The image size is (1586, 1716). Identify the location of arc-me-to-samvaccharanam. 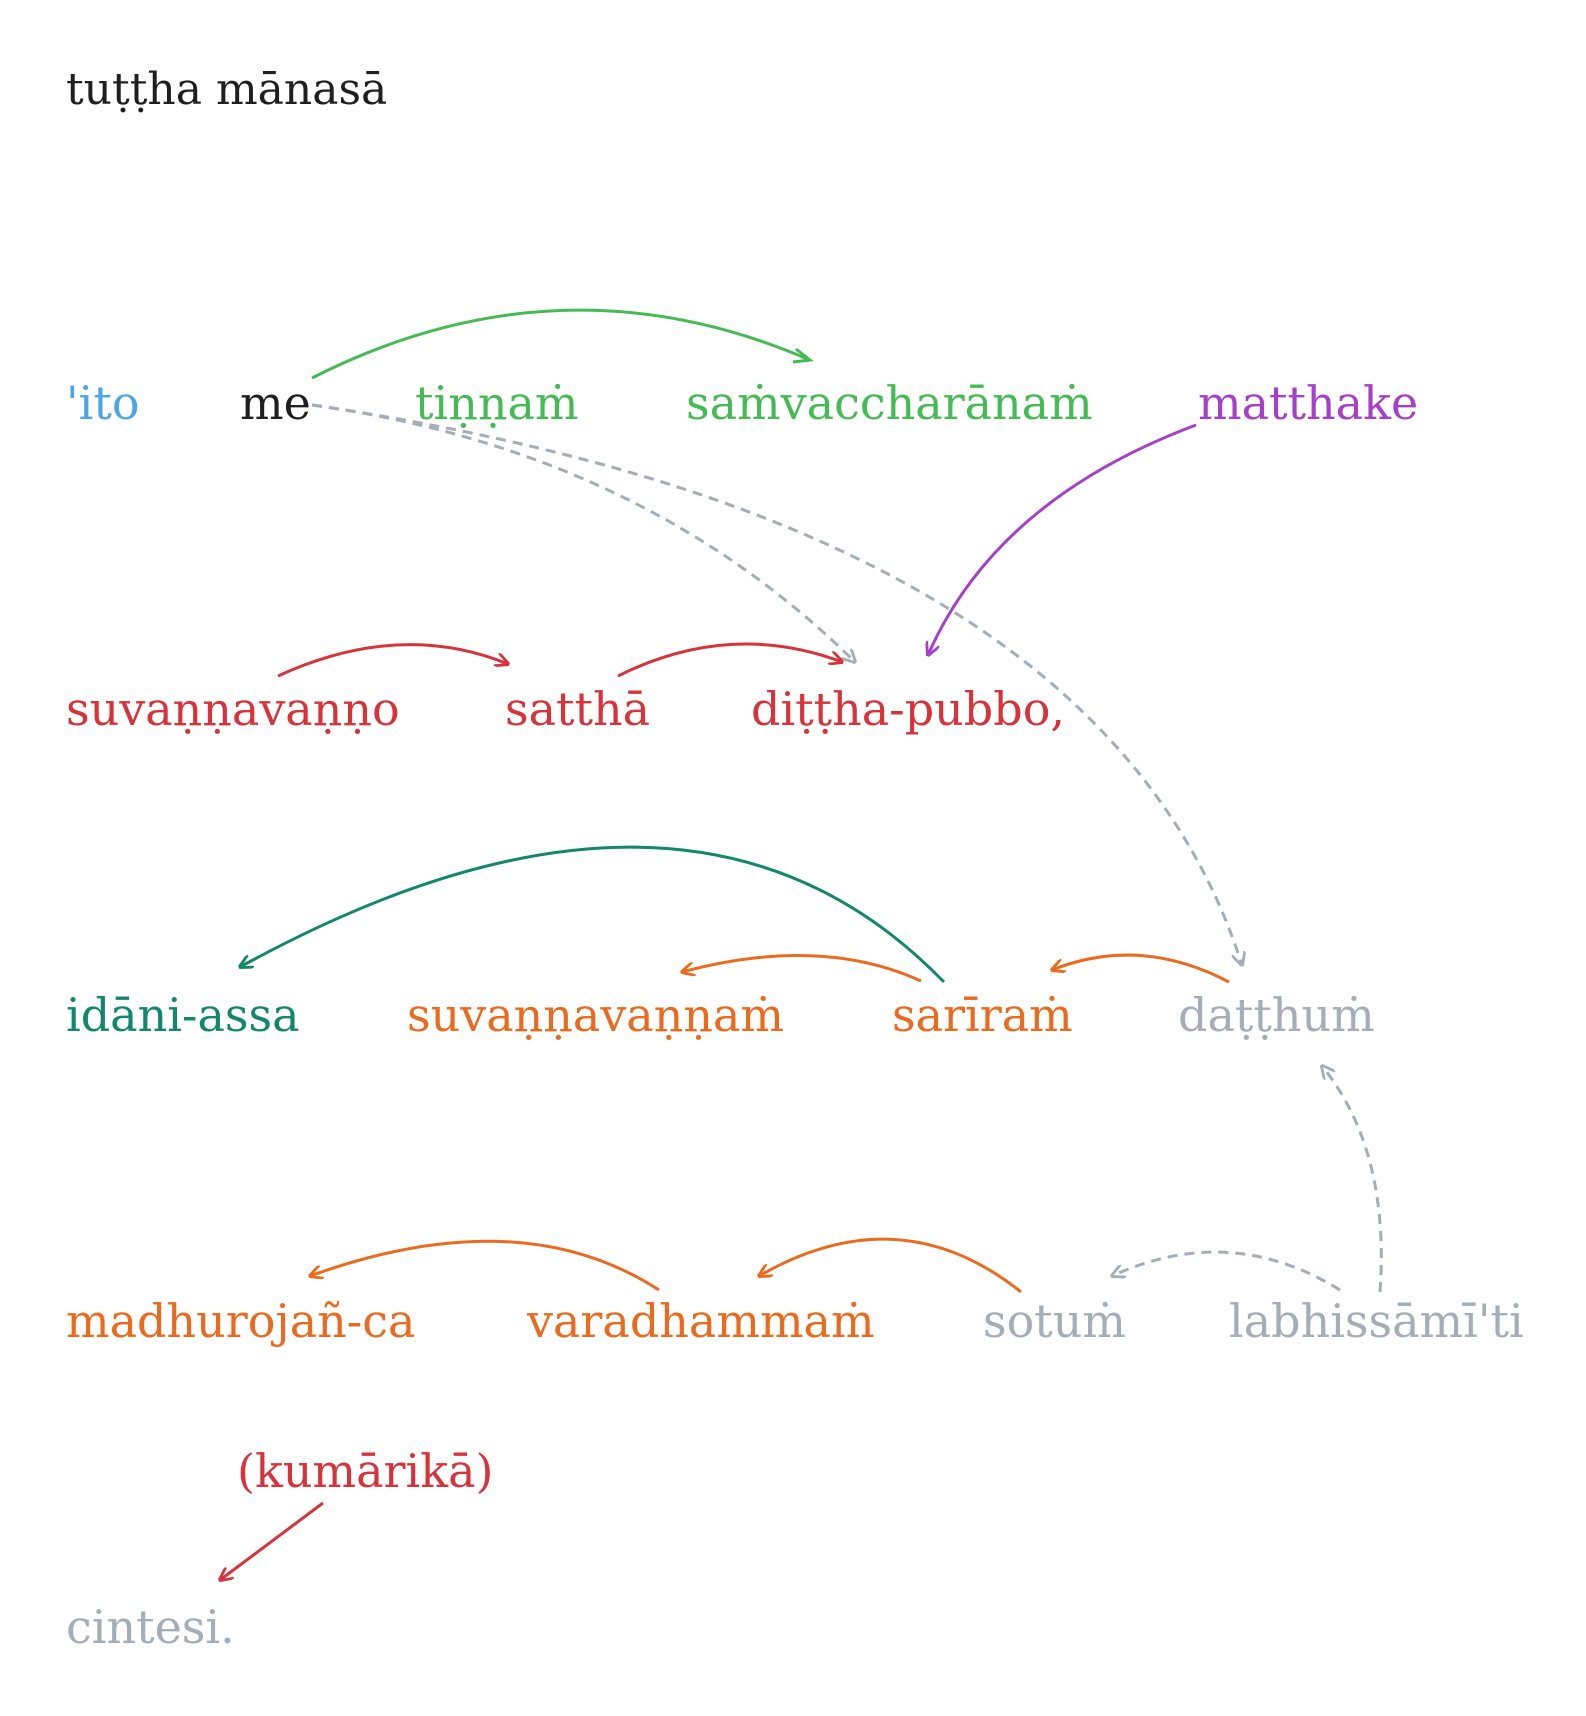
(561, 344).